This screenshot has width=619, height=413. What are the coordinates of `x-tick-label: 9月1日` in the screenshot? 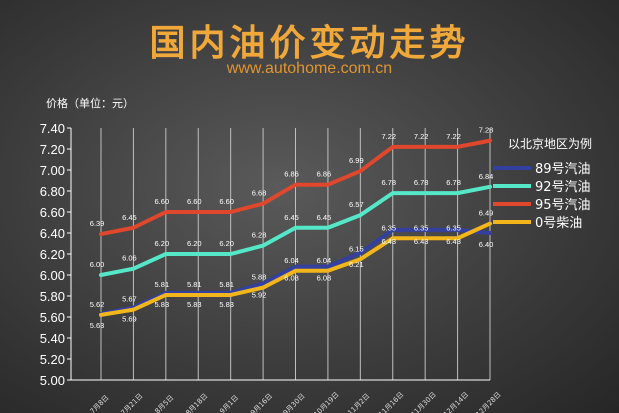 It's located at (229, 403).